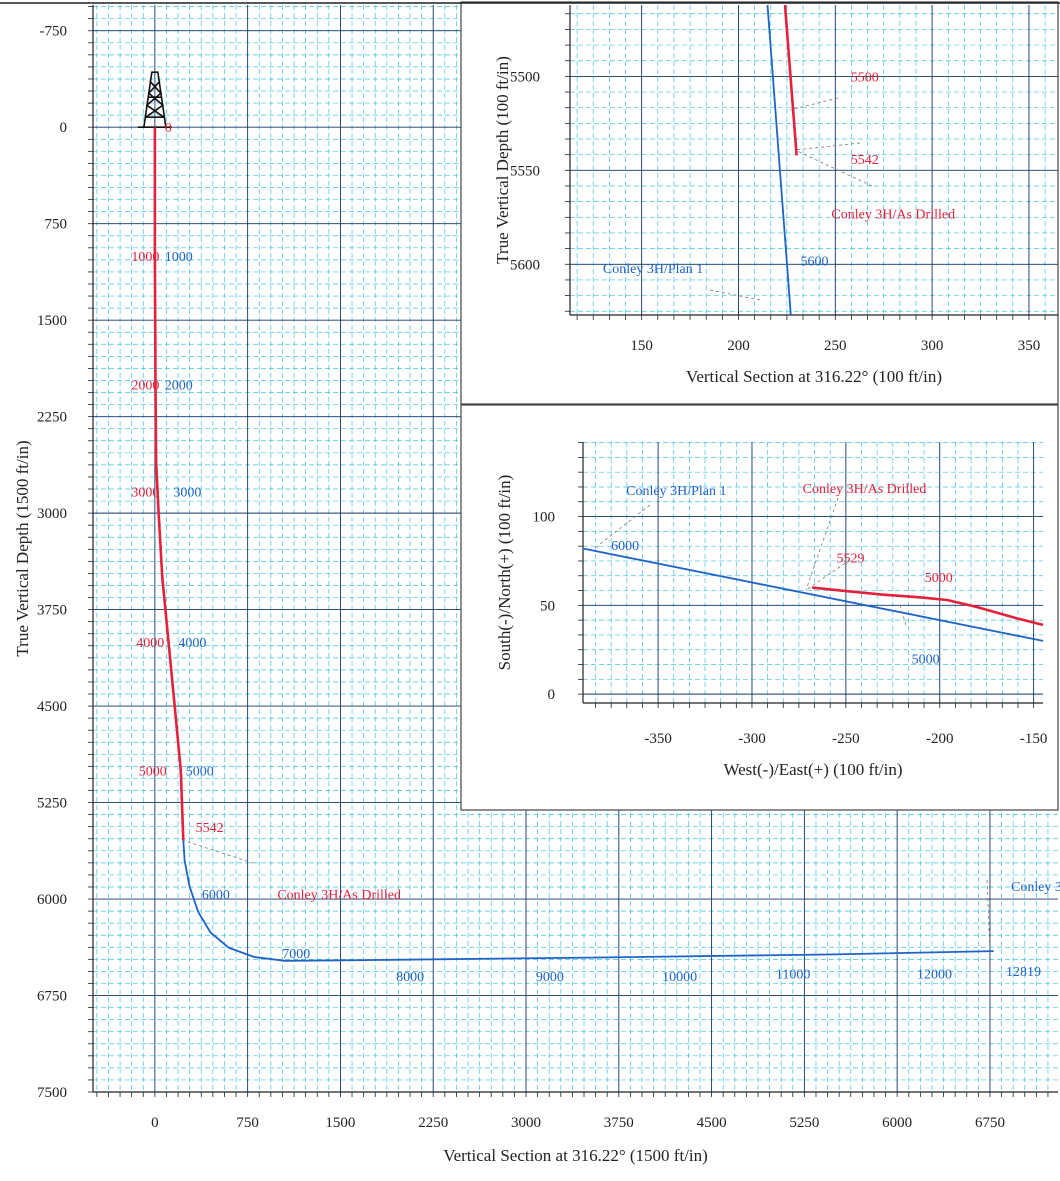 This screenshot has height=1181, width=1060. What do you see at coordinates (850, 558) in the screenshot?
I see `annotation-label: 5529` at bounding box center [850, 558].